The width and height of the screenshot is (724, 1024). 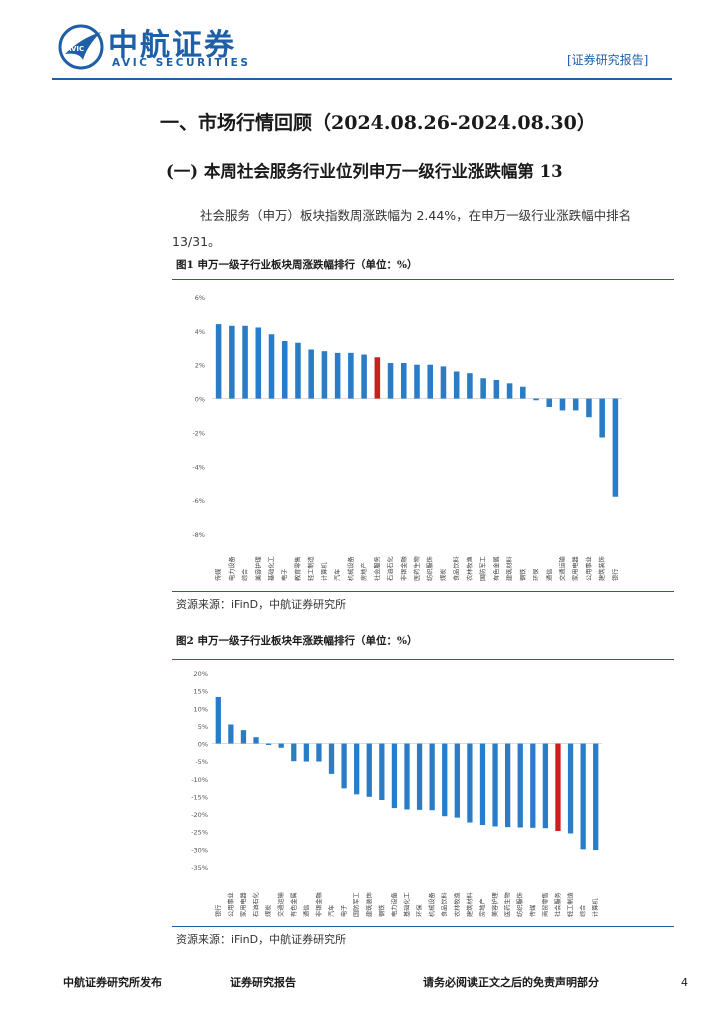 I want to click on section-title: 一、市场行情回顾（2024.08.26-2024.08.30）, so click(x=378, y=123).